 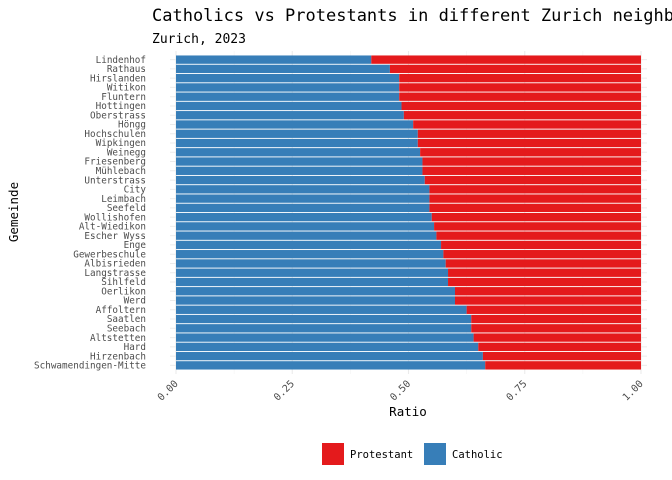 What do you see at coordinates (115, 134) in the screenshot?
I see `y-tick-label: Hochschulen` at bounding box center [115, 134].